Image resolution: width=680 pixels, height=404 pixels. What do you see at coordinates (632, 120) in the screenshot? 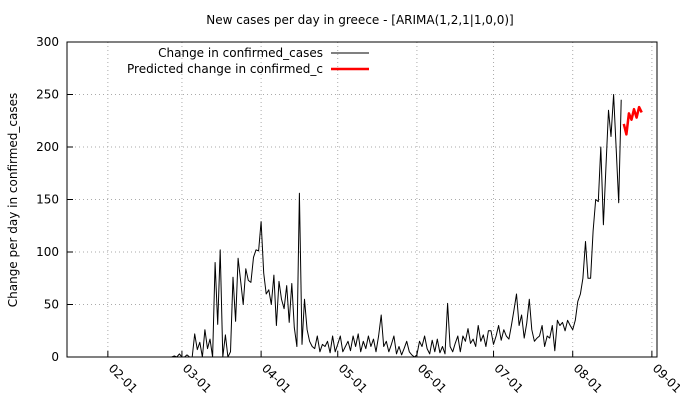
I see `data-line` at bounding box center [632, 120].